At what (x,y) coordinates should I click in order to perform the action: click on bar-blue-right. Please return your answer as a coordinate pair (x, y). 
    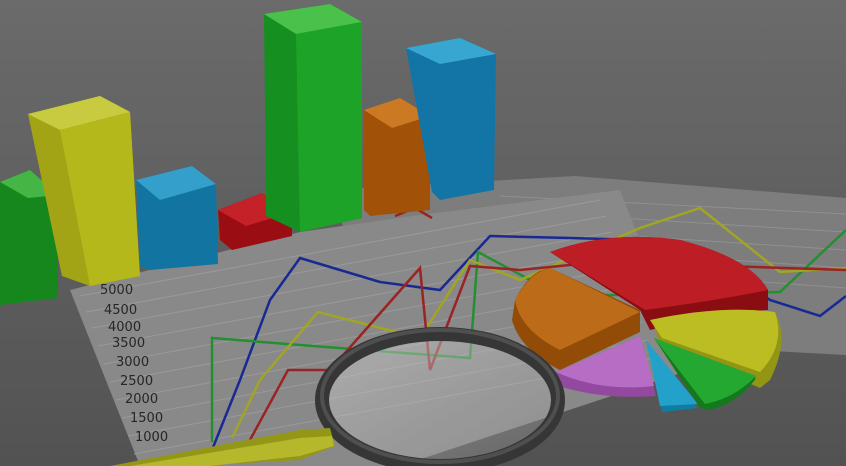
    Looking at the image, I should click on (451, 119).